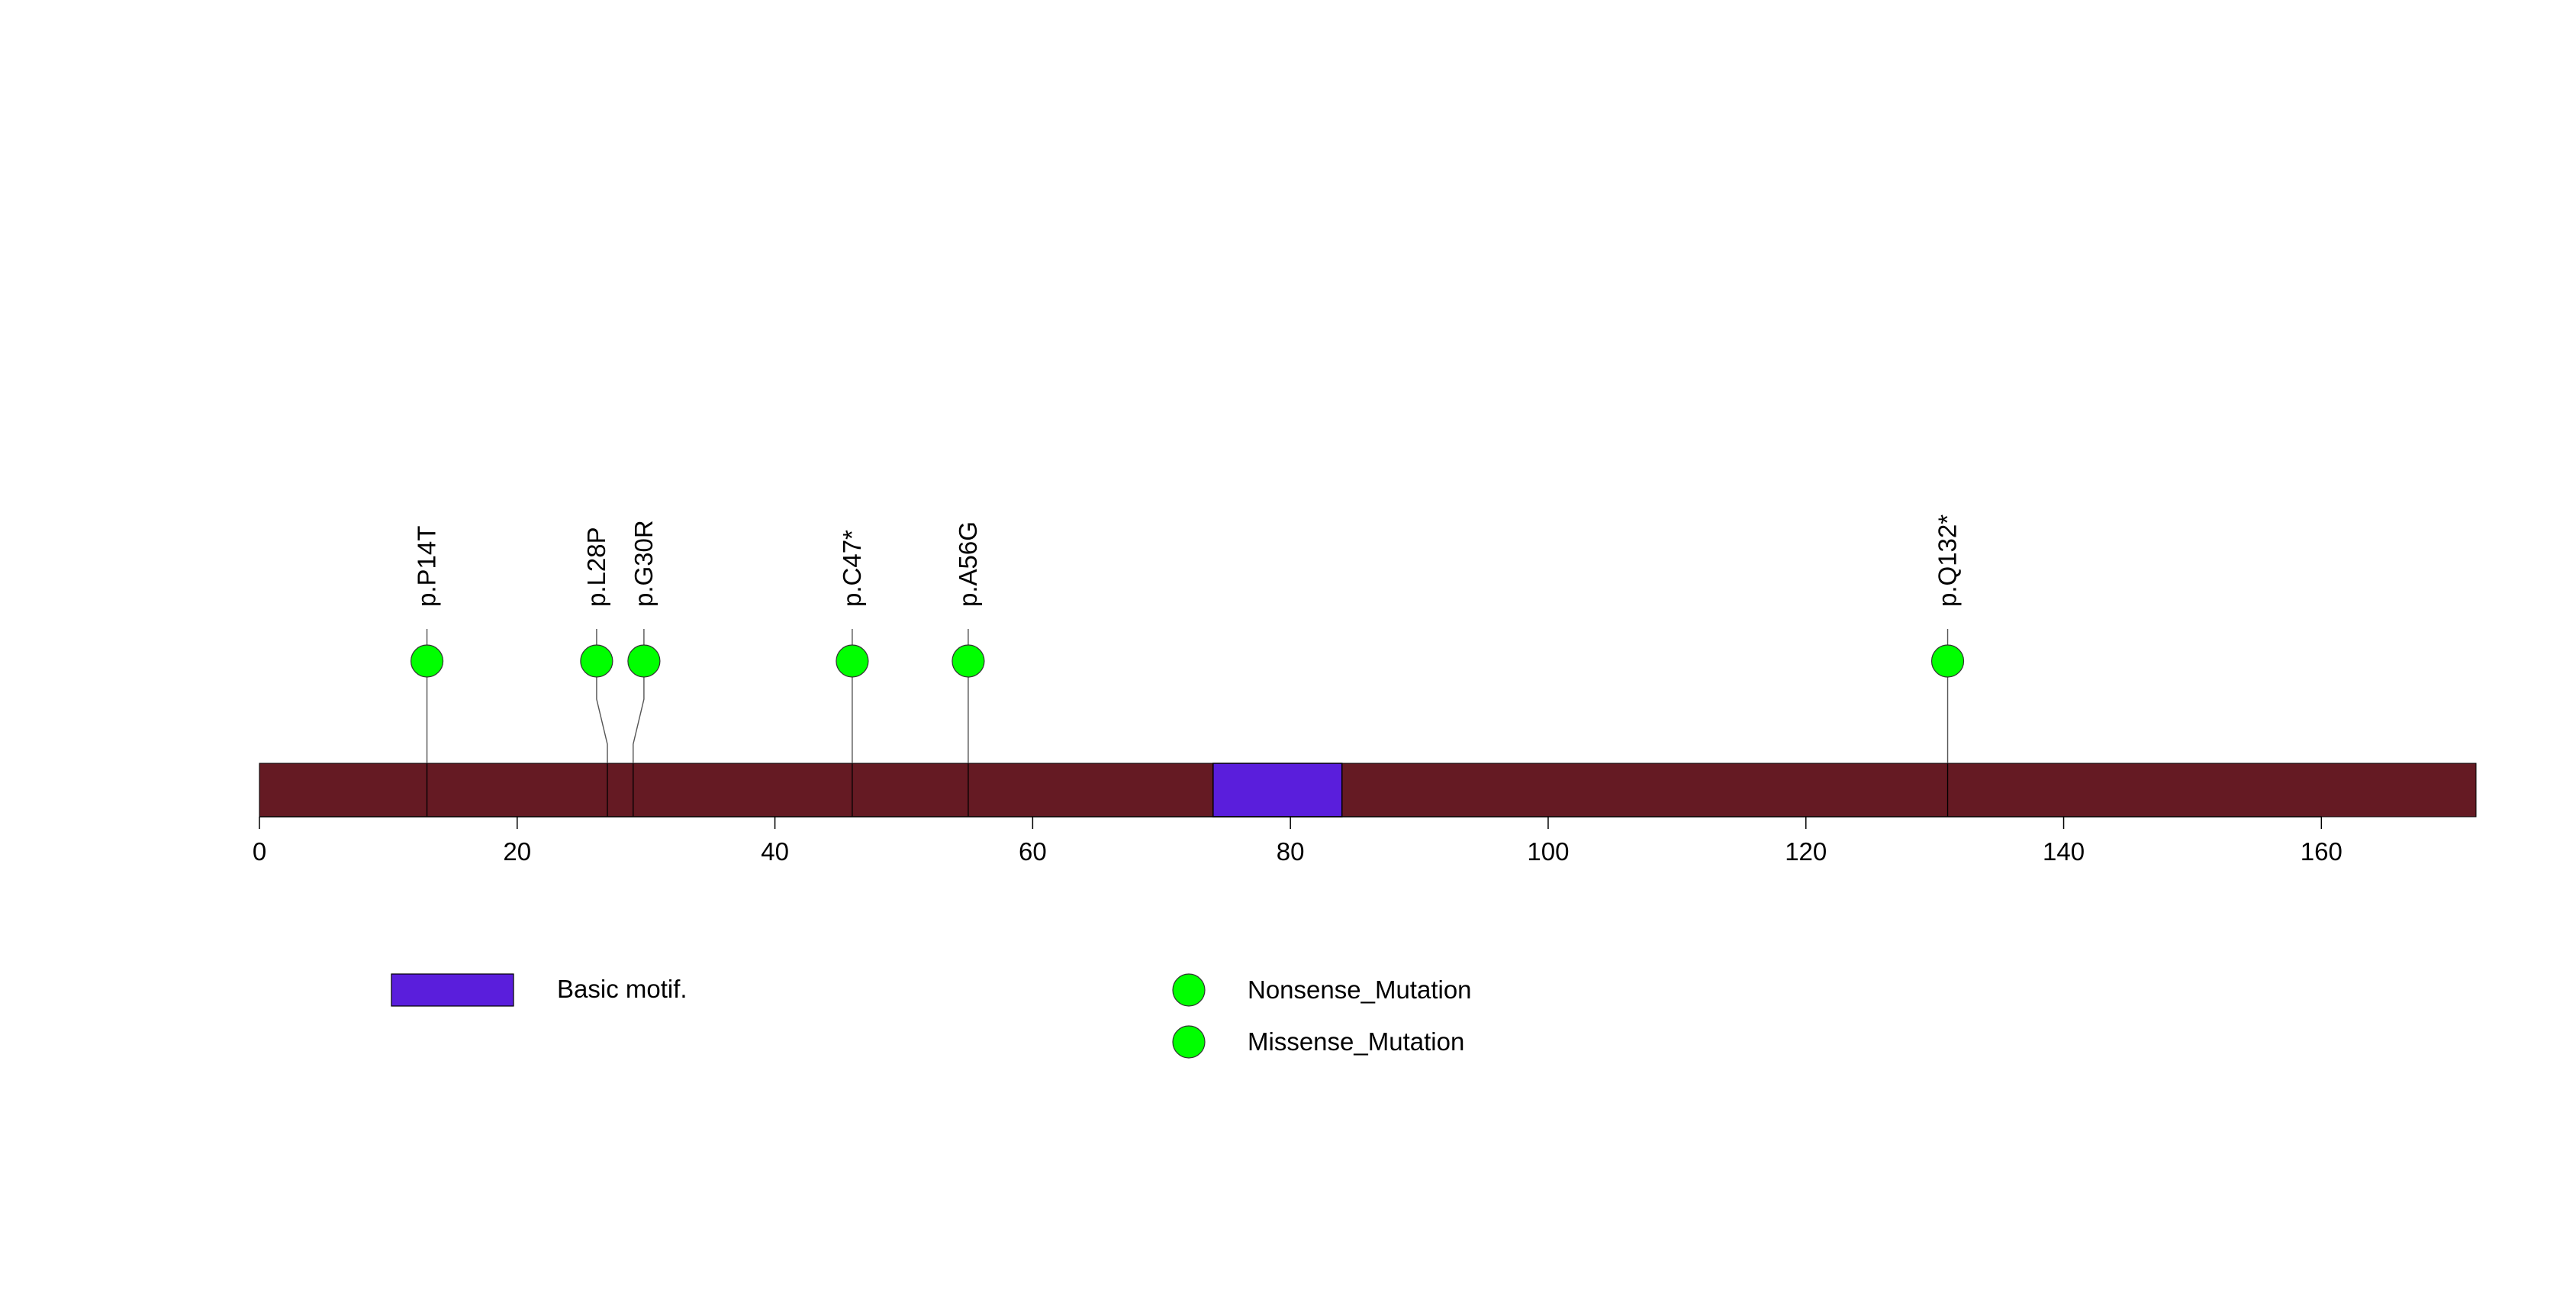 The height and width of the screenshot is (1290, 2576). Describe the element at coordinates (1033, 851) in the screenshot. I see `x-tick-label: 60` at that location.